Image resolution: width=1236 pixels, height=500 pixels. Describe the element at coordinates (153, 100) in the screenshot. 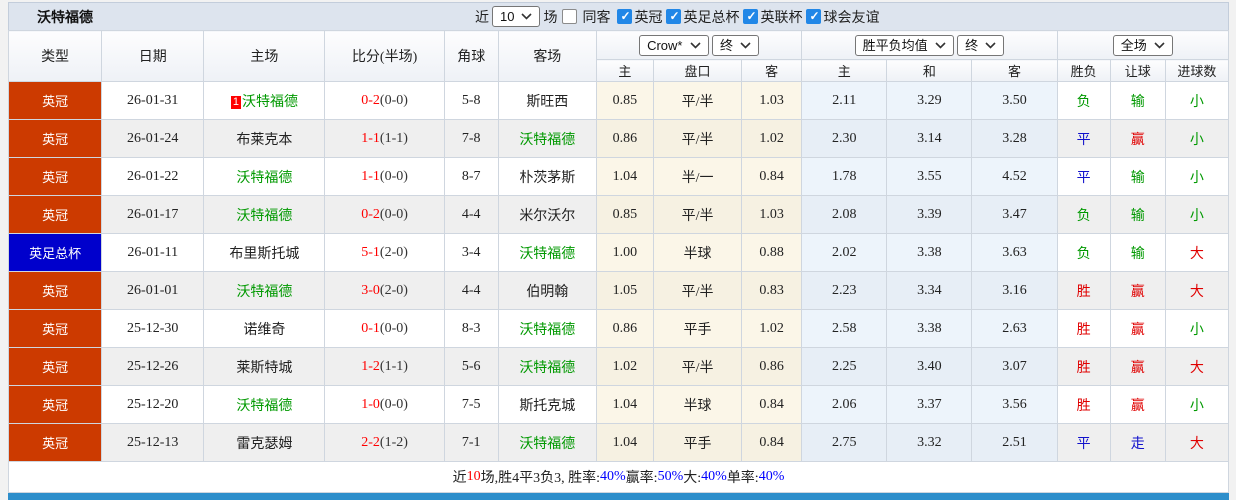

I see `date-cell: 26-01-31` at that location.